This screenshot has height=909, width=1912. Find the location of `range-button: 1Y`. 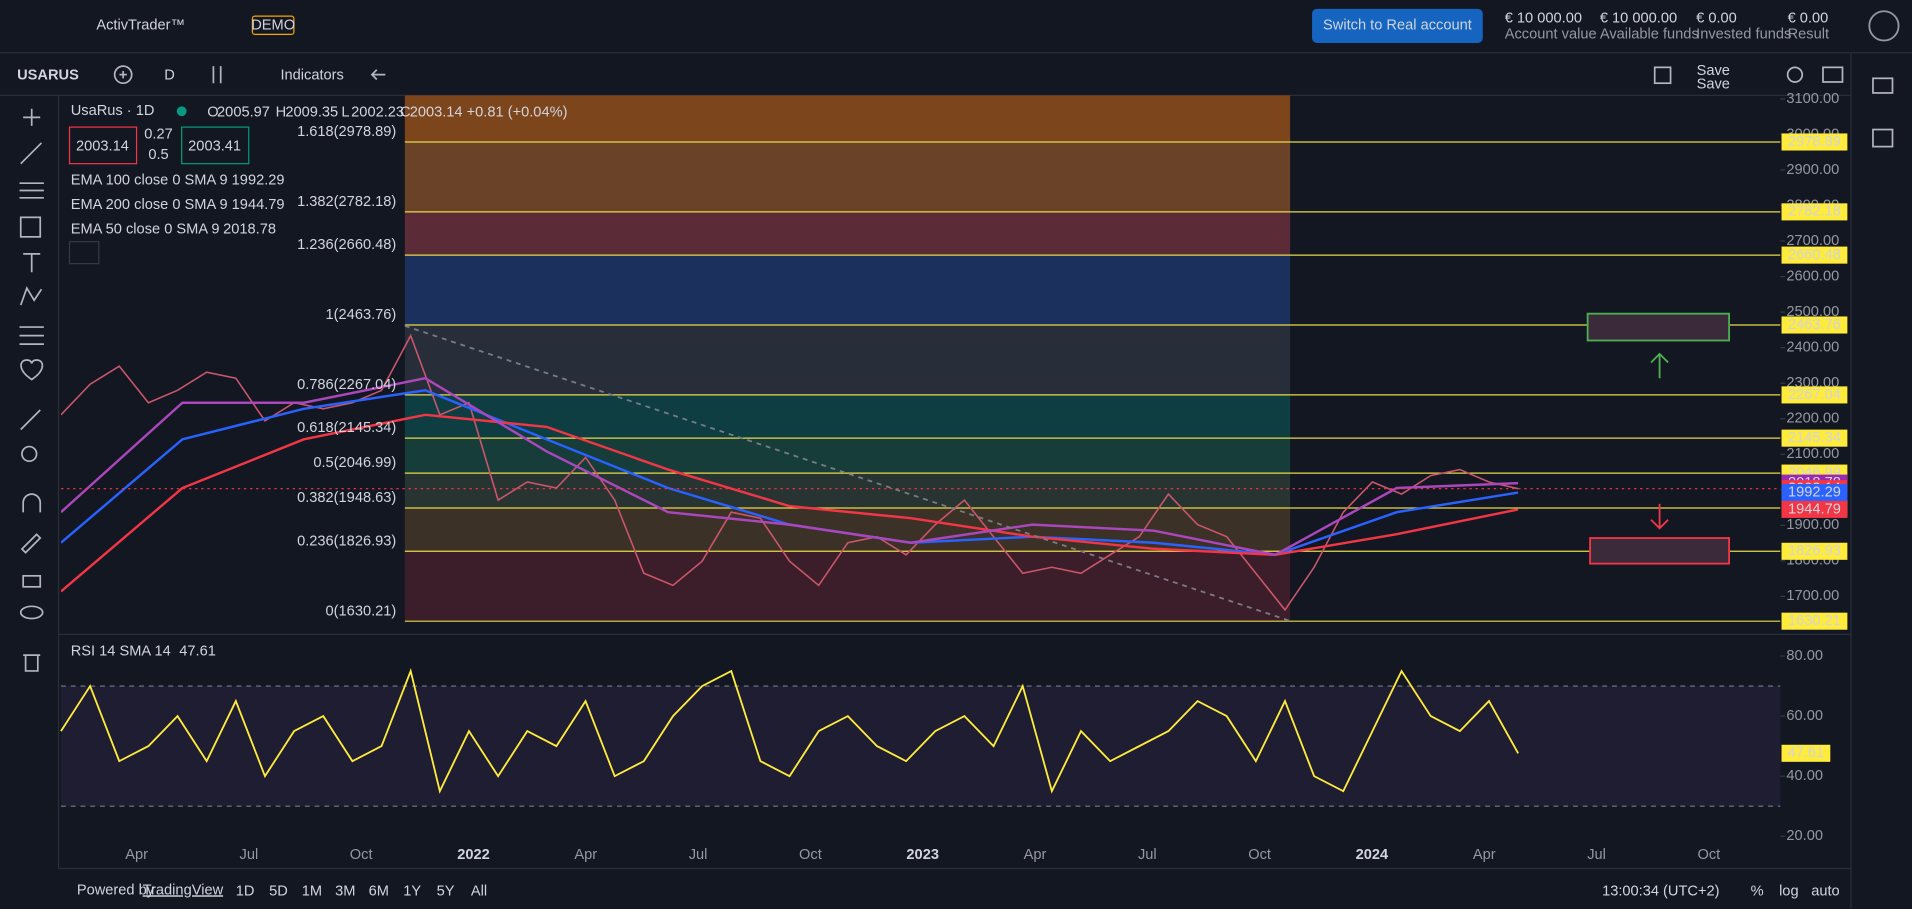

range-button: 1Y is located at coordinates (412, 892).